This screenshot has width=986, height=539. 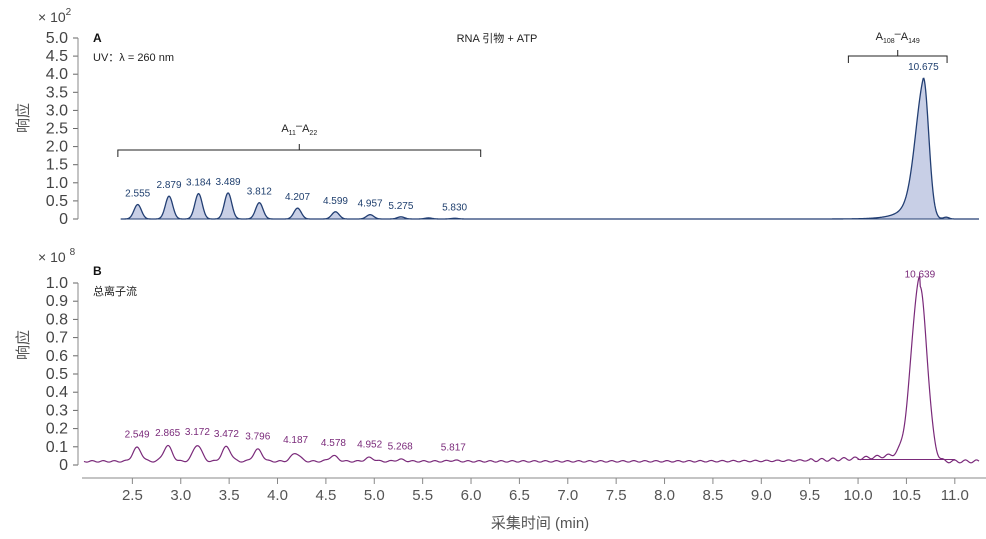 What do you see at coordinates (857, 495) in the screenshot?
I see `x-tick-label: 10.0` at bounding box center [857, 495].